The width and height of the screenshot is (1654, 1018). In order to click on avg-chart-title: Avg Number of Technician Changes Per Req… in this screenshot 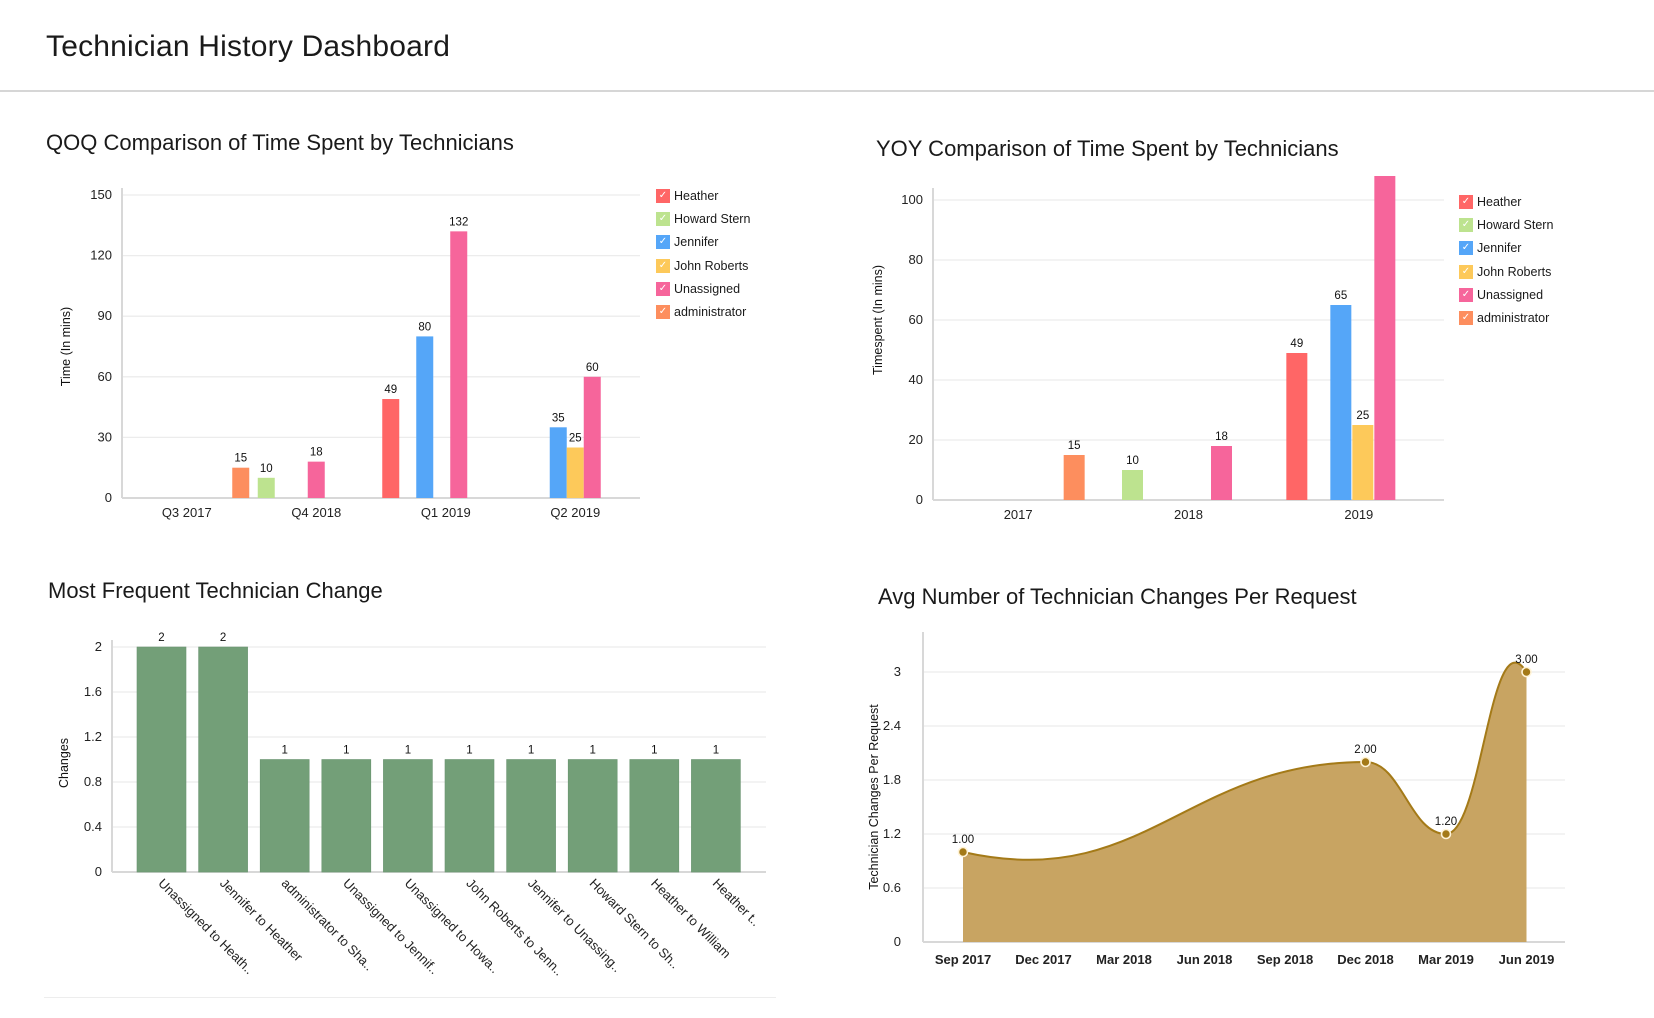, I will do `click(1117, 596)`.